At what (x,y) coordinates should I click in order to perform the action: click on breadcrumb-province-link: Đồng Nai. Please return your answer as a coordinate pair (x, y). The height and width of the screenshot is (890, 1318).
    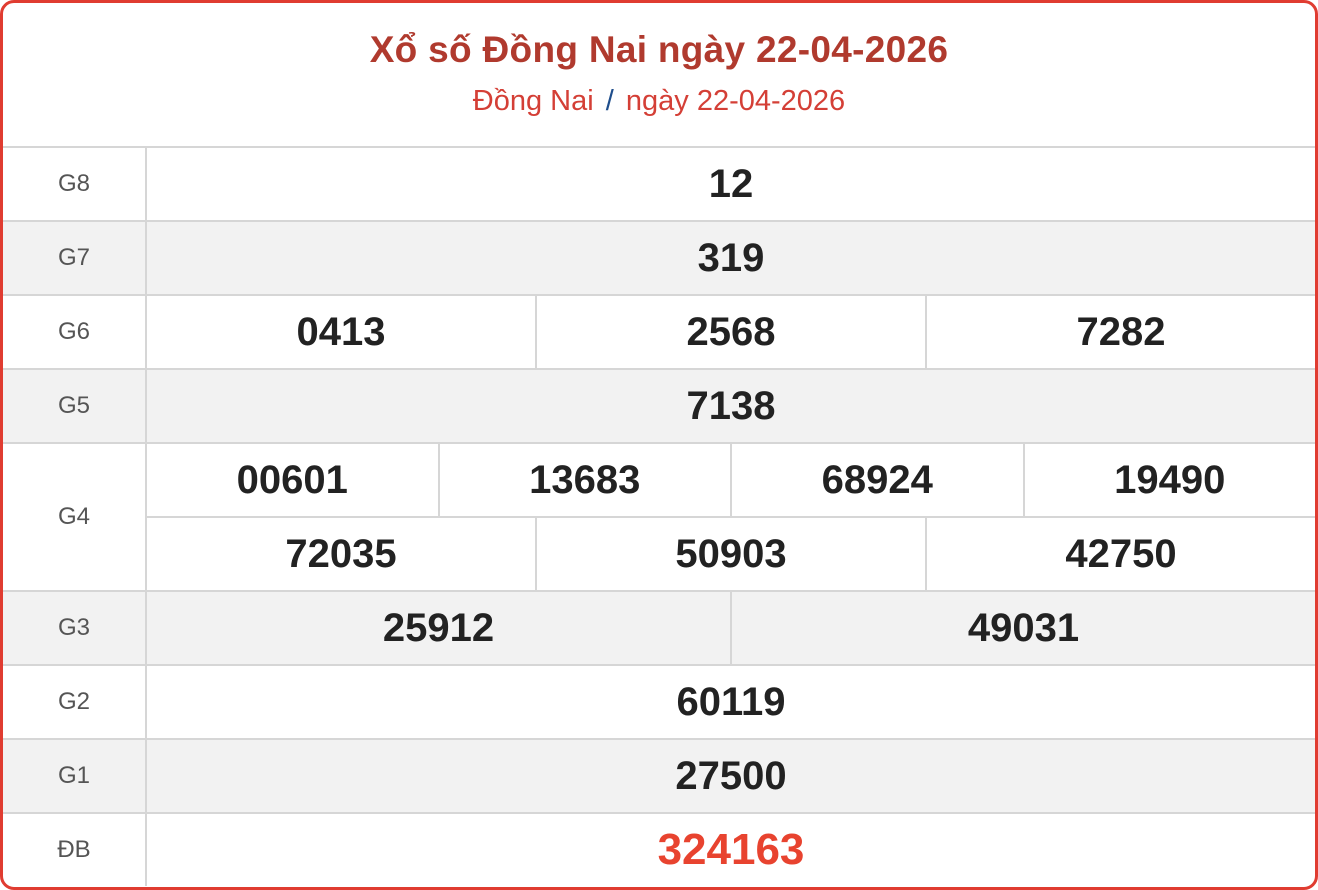
    Looking at the image, I should click on (533, 101).